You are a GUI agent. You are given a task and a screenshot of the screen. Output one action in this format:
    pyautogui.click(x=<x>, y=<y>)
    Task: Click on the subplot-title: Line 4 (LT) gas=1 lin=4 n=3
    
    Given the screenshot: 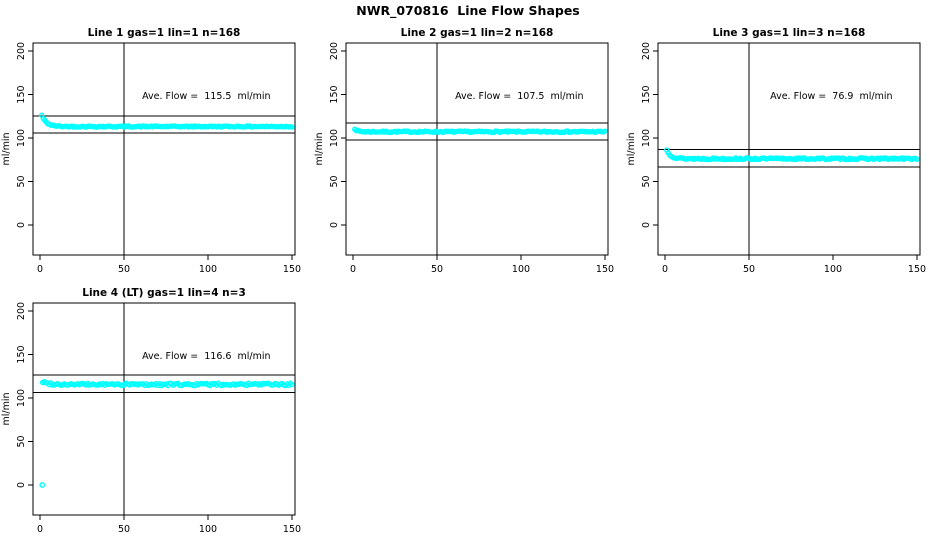 What is the action you would take?
    pyautogui.click(x=164, y=293)
    